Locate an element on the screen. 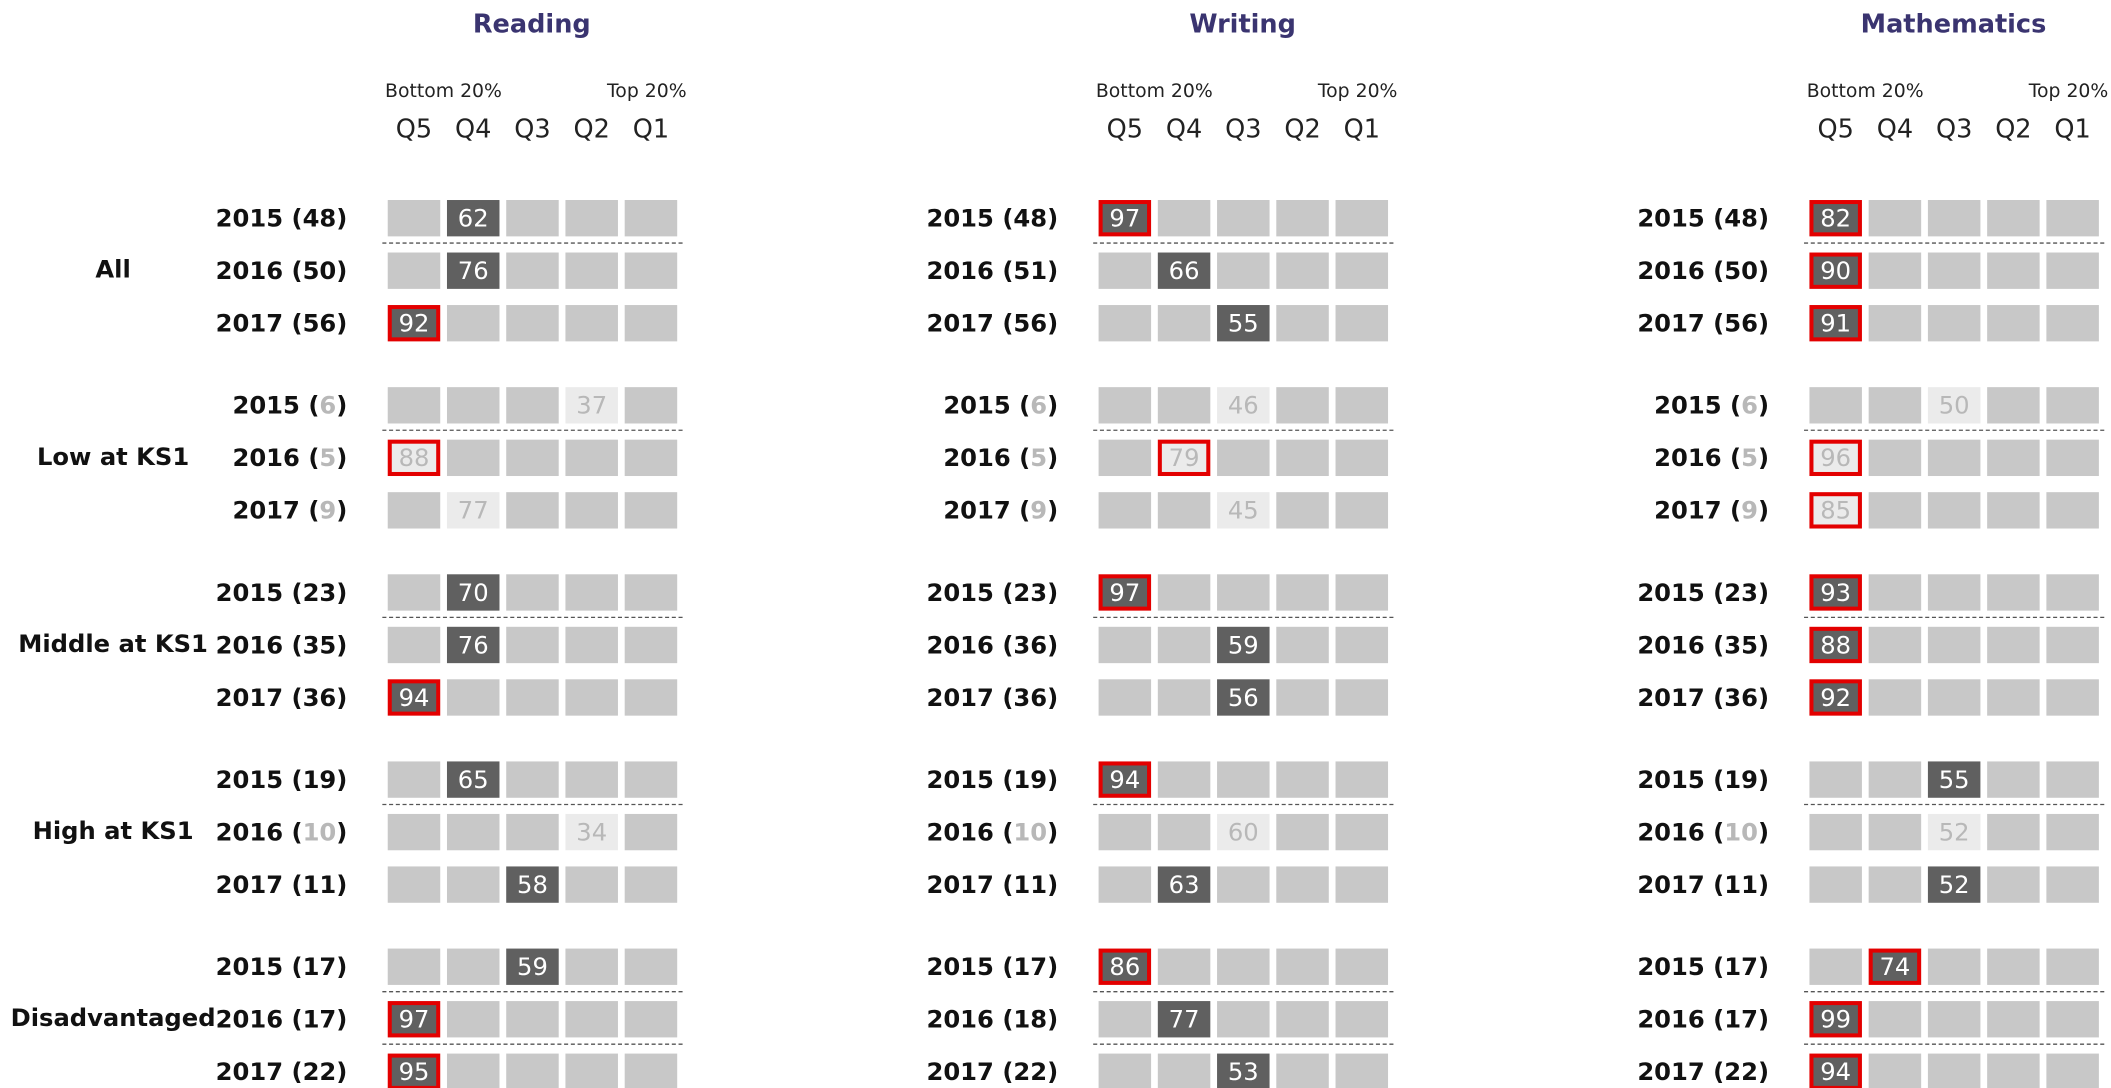 This screenshot has width=2111, height=1088. count: 5 is located at coordinates (1038, 458).